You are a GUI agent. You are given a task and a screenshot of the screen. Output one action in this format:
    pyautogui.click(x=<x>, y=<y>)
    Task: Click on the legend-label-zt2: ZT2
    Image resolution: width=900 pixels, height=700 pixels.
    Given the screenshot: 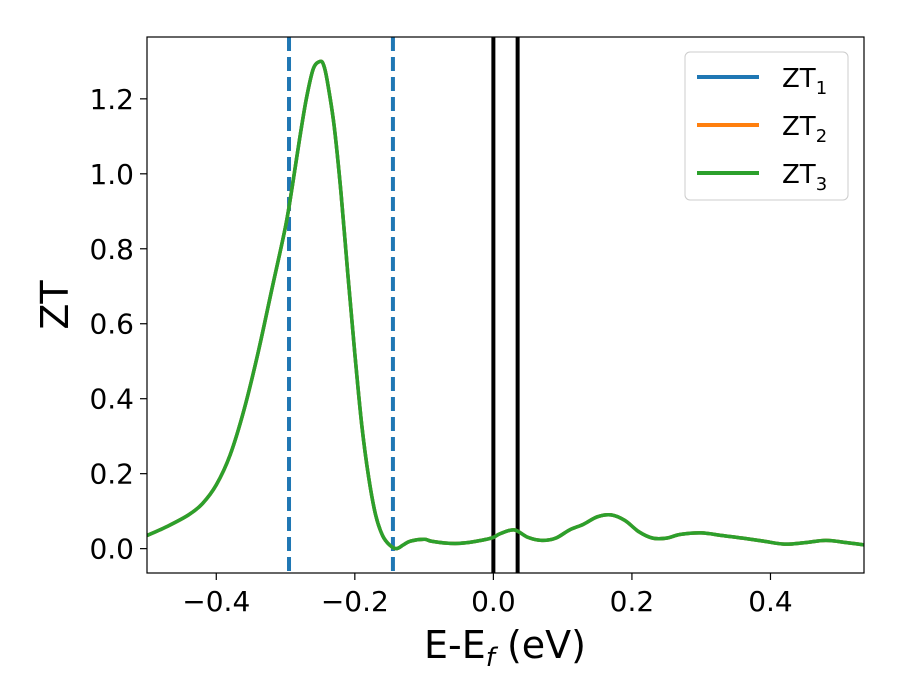 What is the action you would take?
    pyautogui.click(x=804, y=129)
    